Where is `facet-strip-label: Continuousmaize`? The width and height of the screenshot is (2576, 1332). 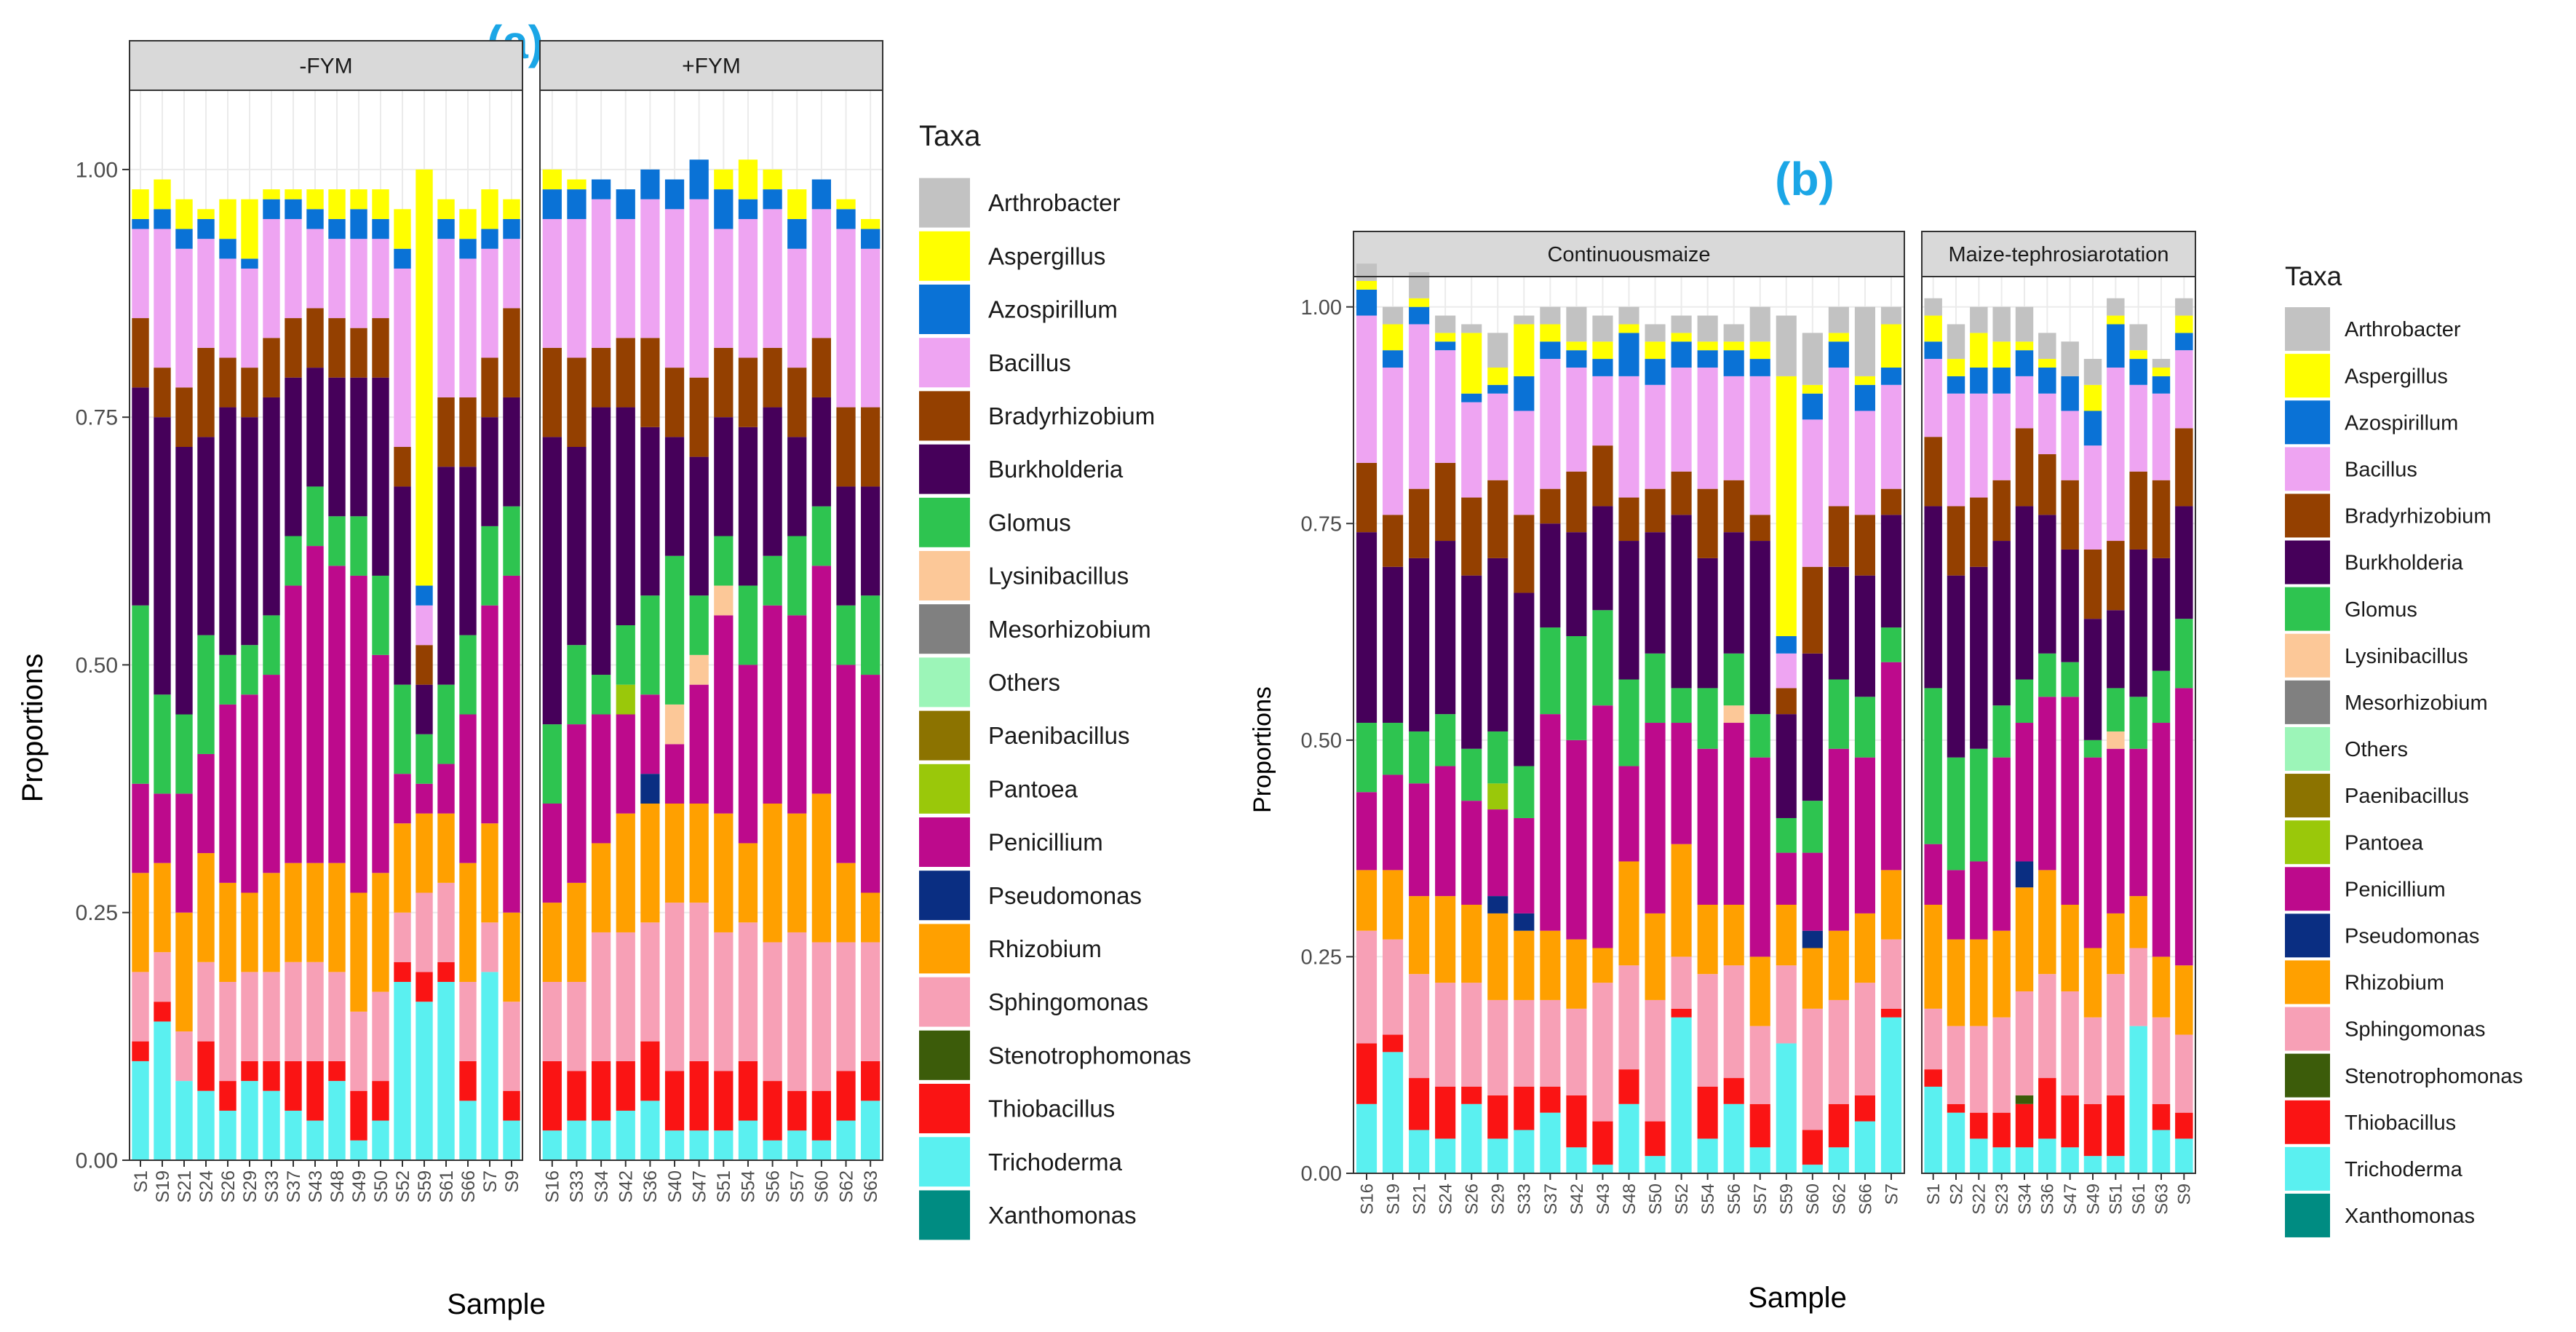
facet-strip-label: Continuousmaize is located at coordinates (1628, 254).